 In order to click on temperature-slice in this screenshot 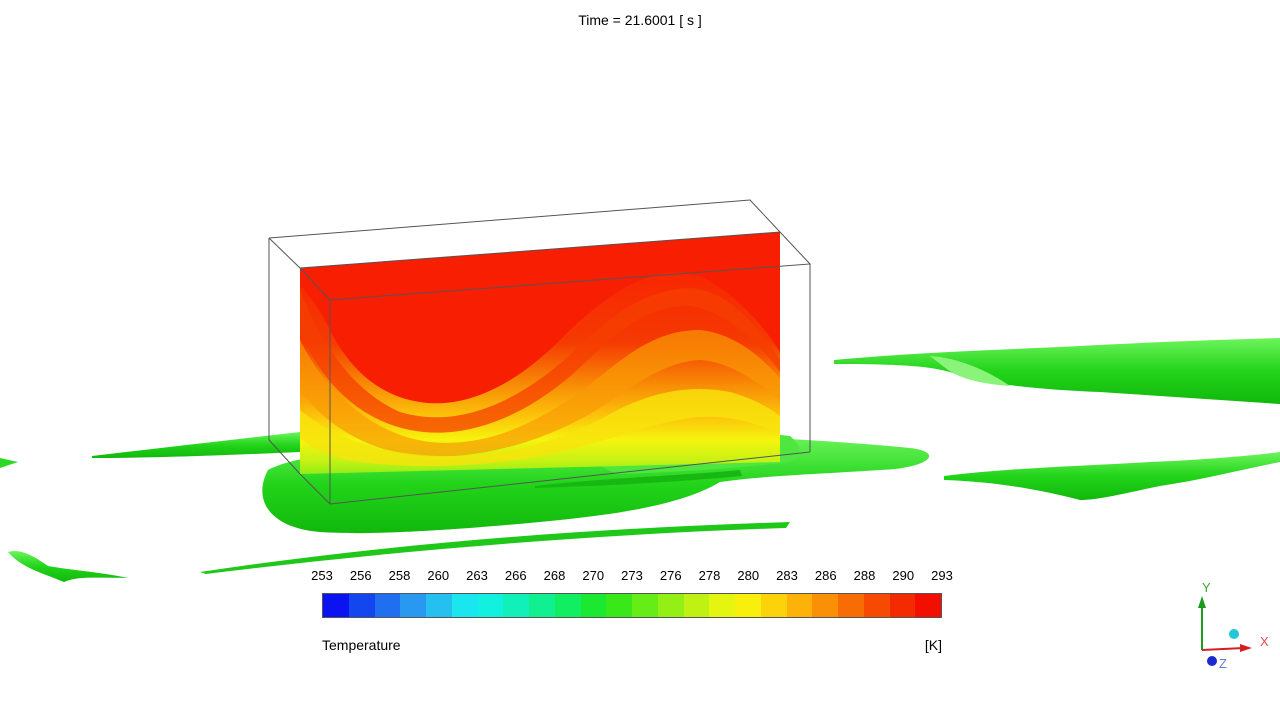, I will do `click(540, 353)`.